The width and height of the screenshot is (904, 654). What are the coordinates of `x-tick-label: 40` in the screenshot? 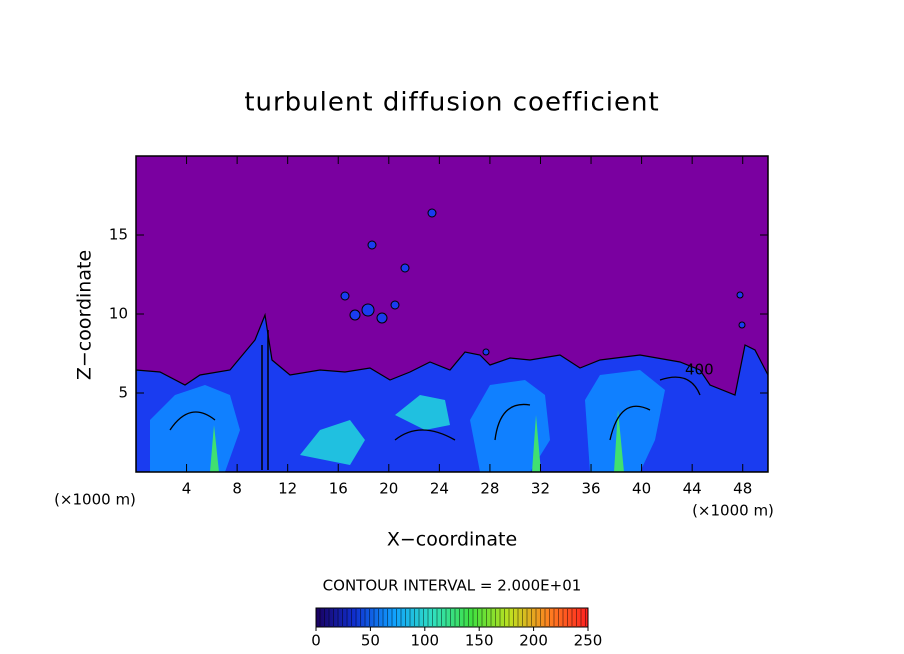 It's located at (641, 489).